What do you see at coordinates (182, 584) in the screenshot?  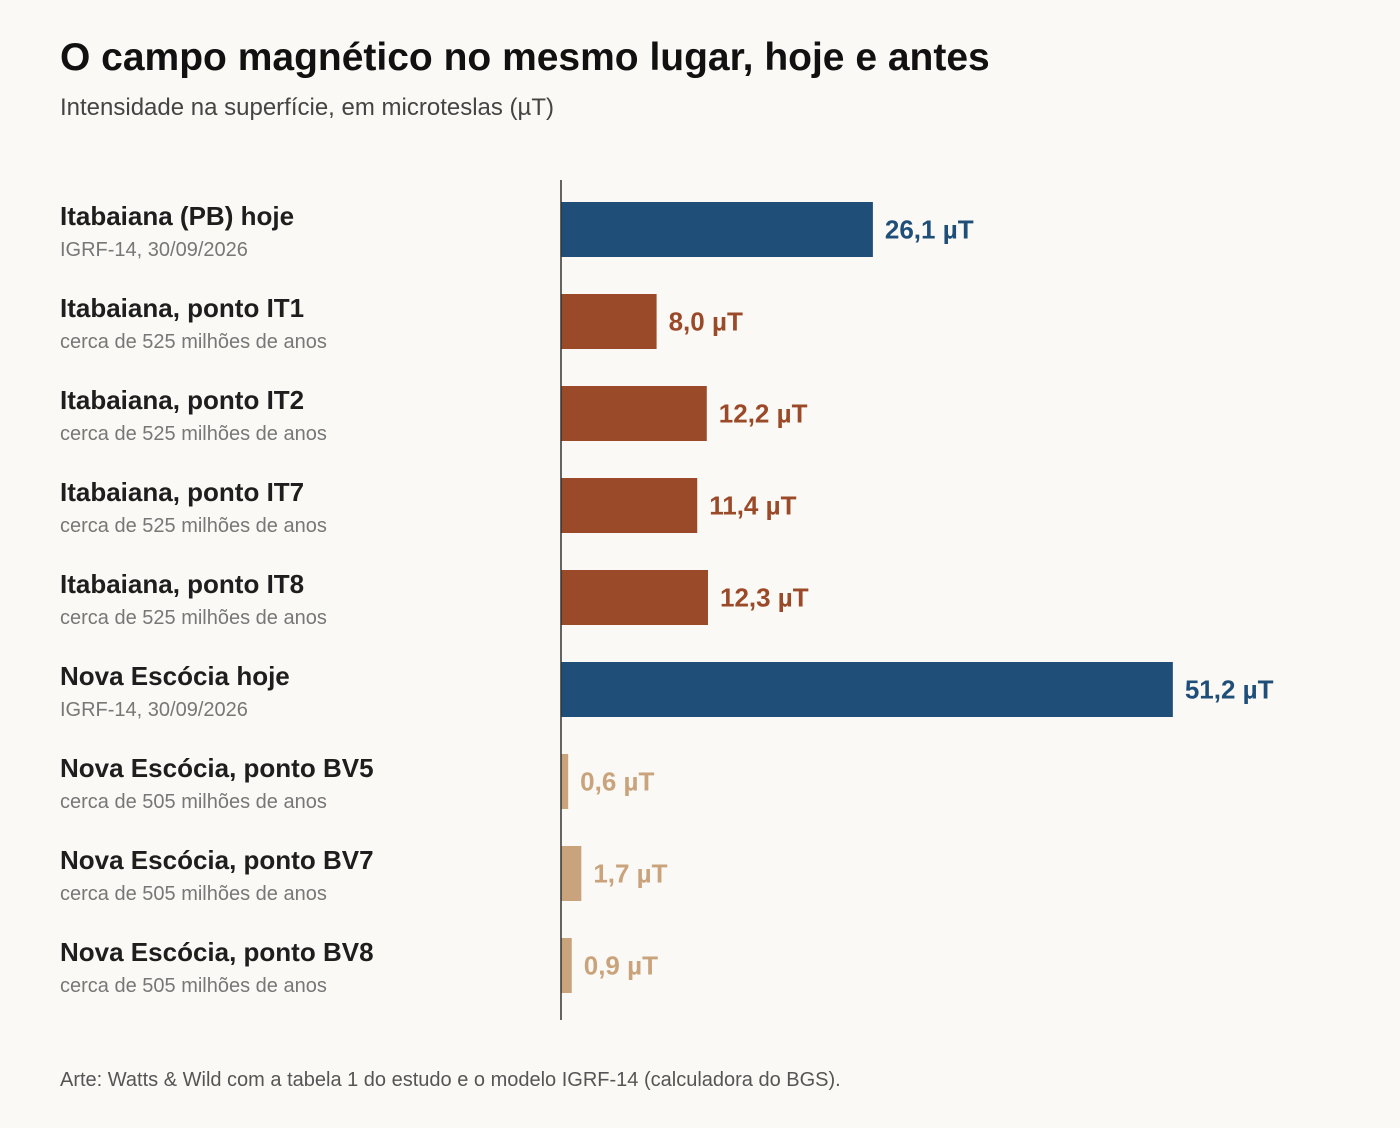 I see `category-label: Itabaiana, ponto IT8` at bounding box center [182, 584].